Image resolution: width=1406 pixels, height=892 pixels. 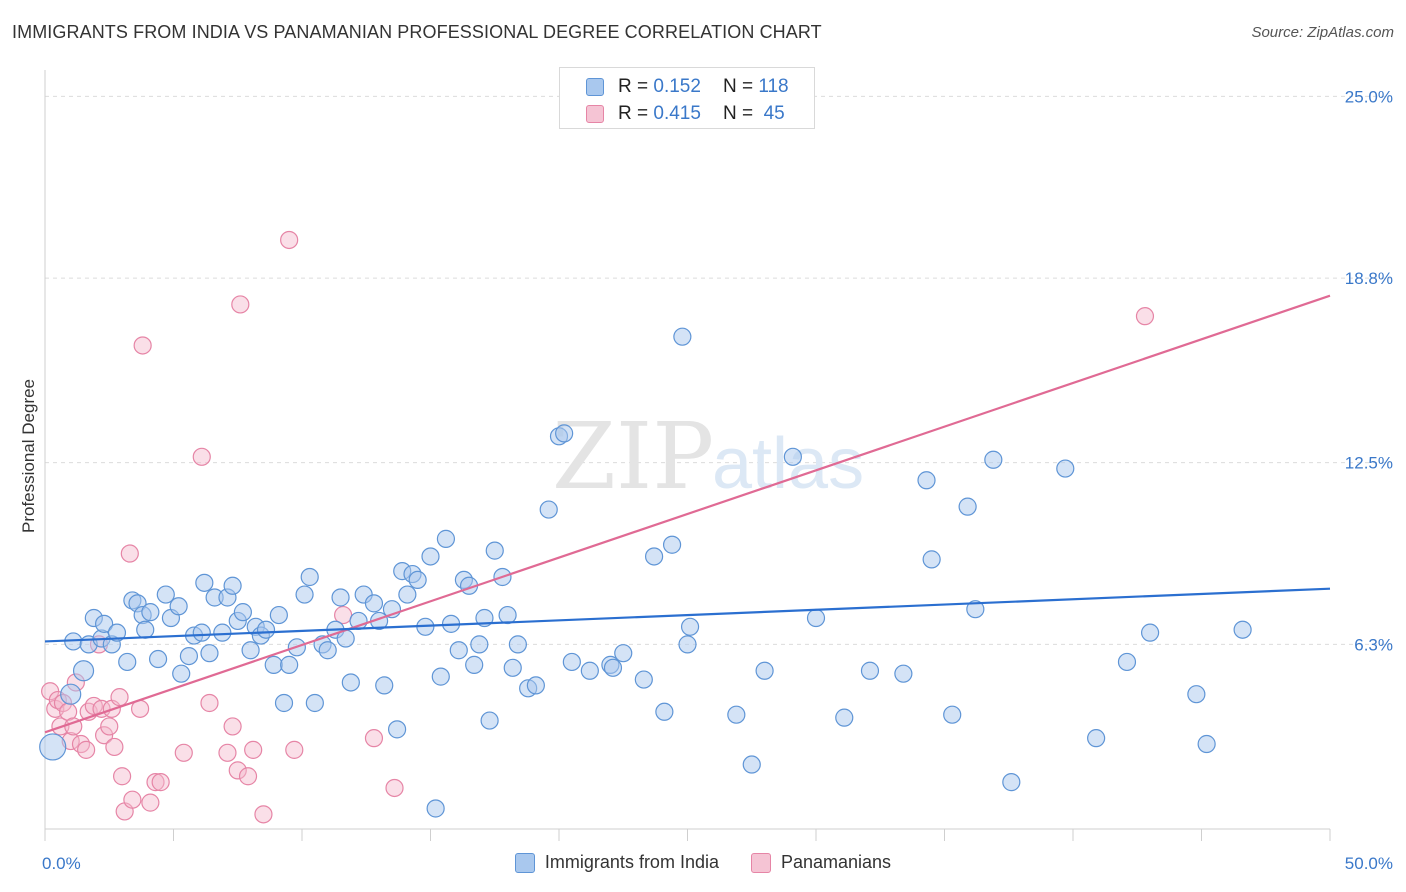 I want to click on legend-row-india: R = 0.152 N = 118, so click(x=687, y=87).